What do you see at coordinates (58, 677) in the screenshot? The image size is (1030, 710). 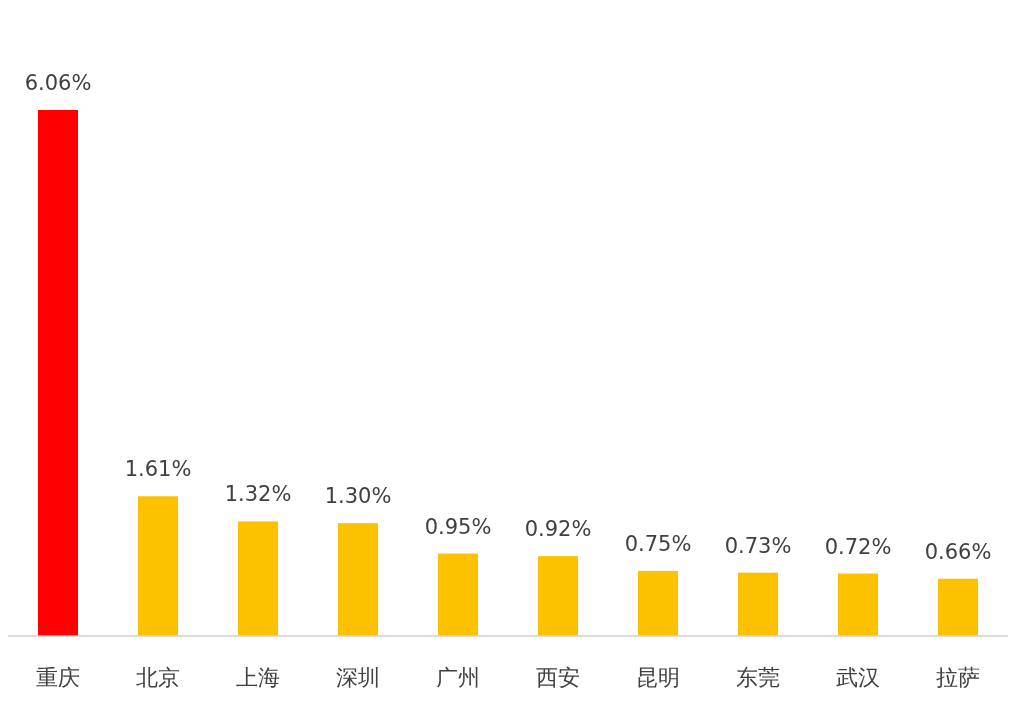 I see `x-tick-label: 重庆` at bounding box center [58, 677].